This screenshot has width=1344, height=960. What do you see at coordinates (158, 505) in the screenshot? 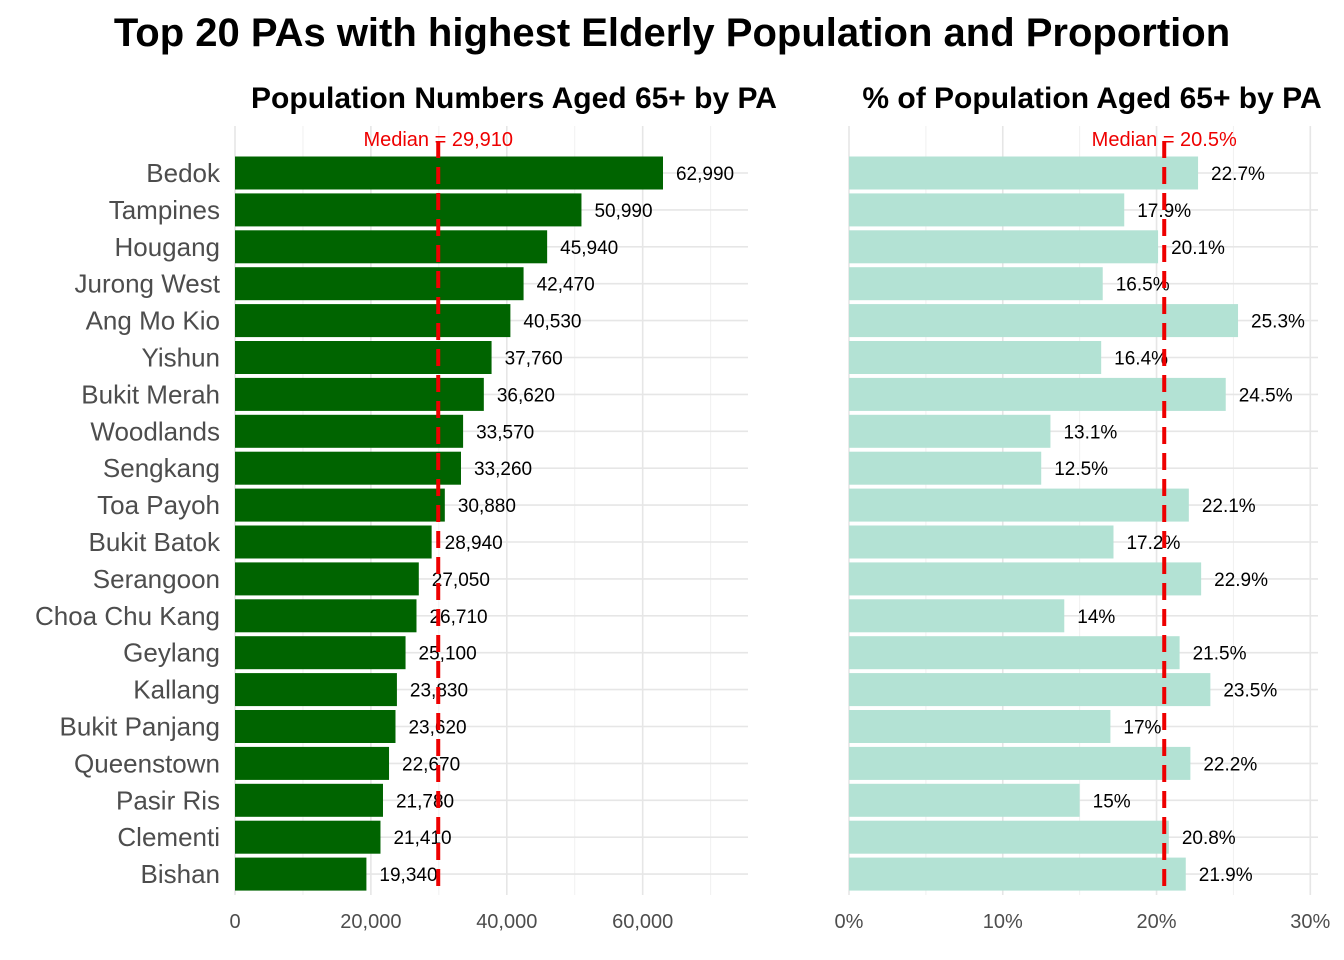
I see `category-label: Toa Payoh` at bounding box center [158, 505].